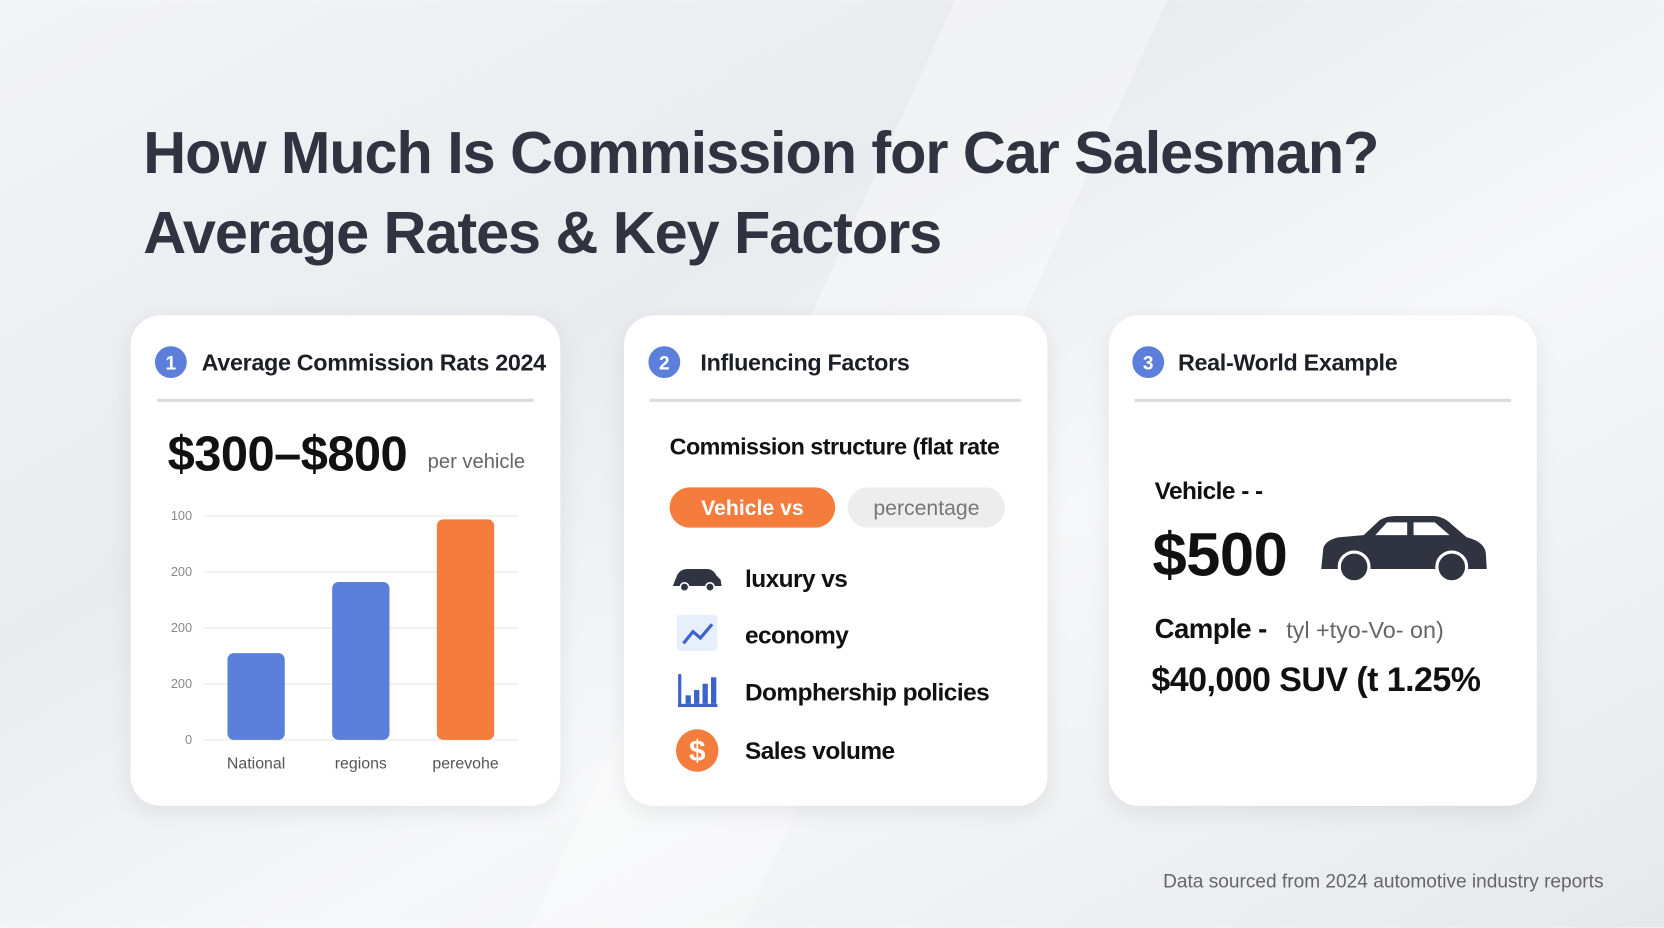 The image size is (1664, 928). What do you see at coordinates (181, 515) in the screenshot?
I see `y-tick-label: 100` at bounding box center [181, 515].